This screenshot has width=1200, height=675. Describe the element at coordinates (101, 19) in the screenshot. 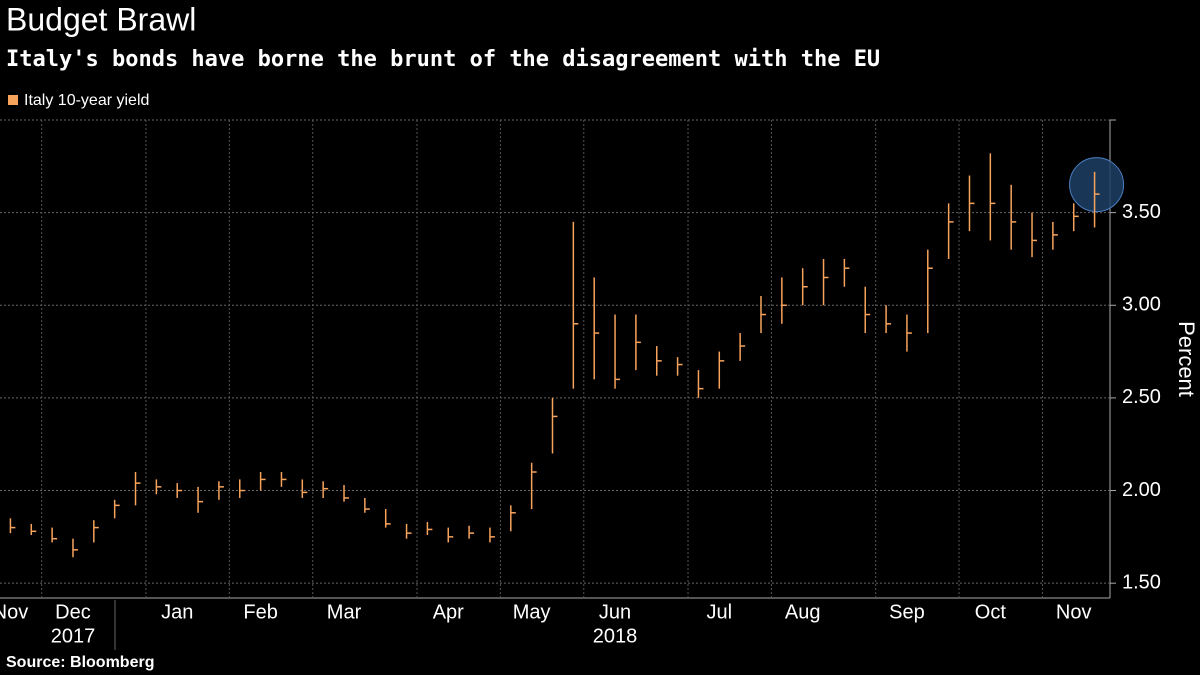

I see `chart-title: Budget Brawl` at that location.